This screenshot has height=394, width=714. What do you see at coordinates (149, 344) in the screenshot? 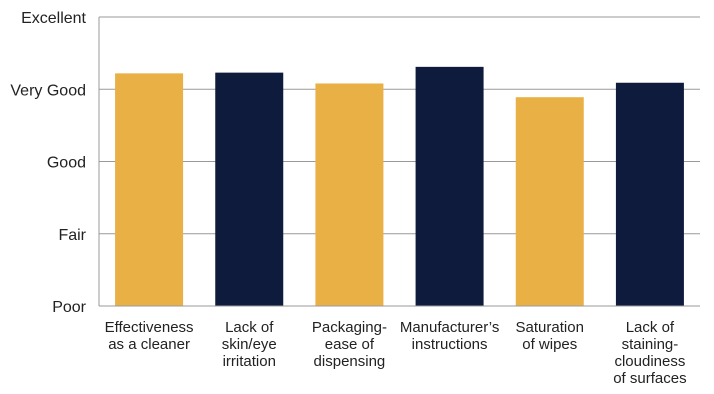
I see `x-category-label-line: as a cleaner` at bounding box center [149, 344].